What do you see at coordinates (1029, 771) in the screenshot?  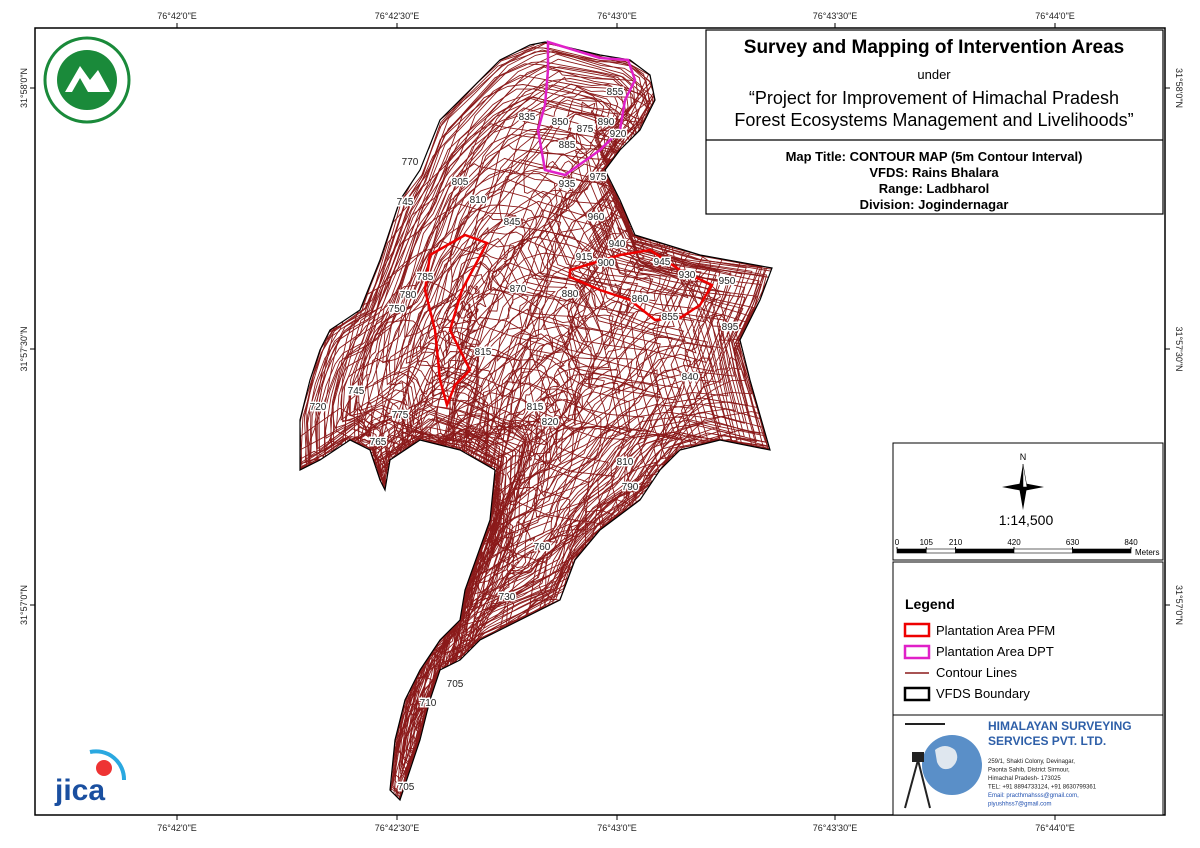 I see `address-line: Paonta Sahib, District Sirmour,` at bounding box center [1029, 771].